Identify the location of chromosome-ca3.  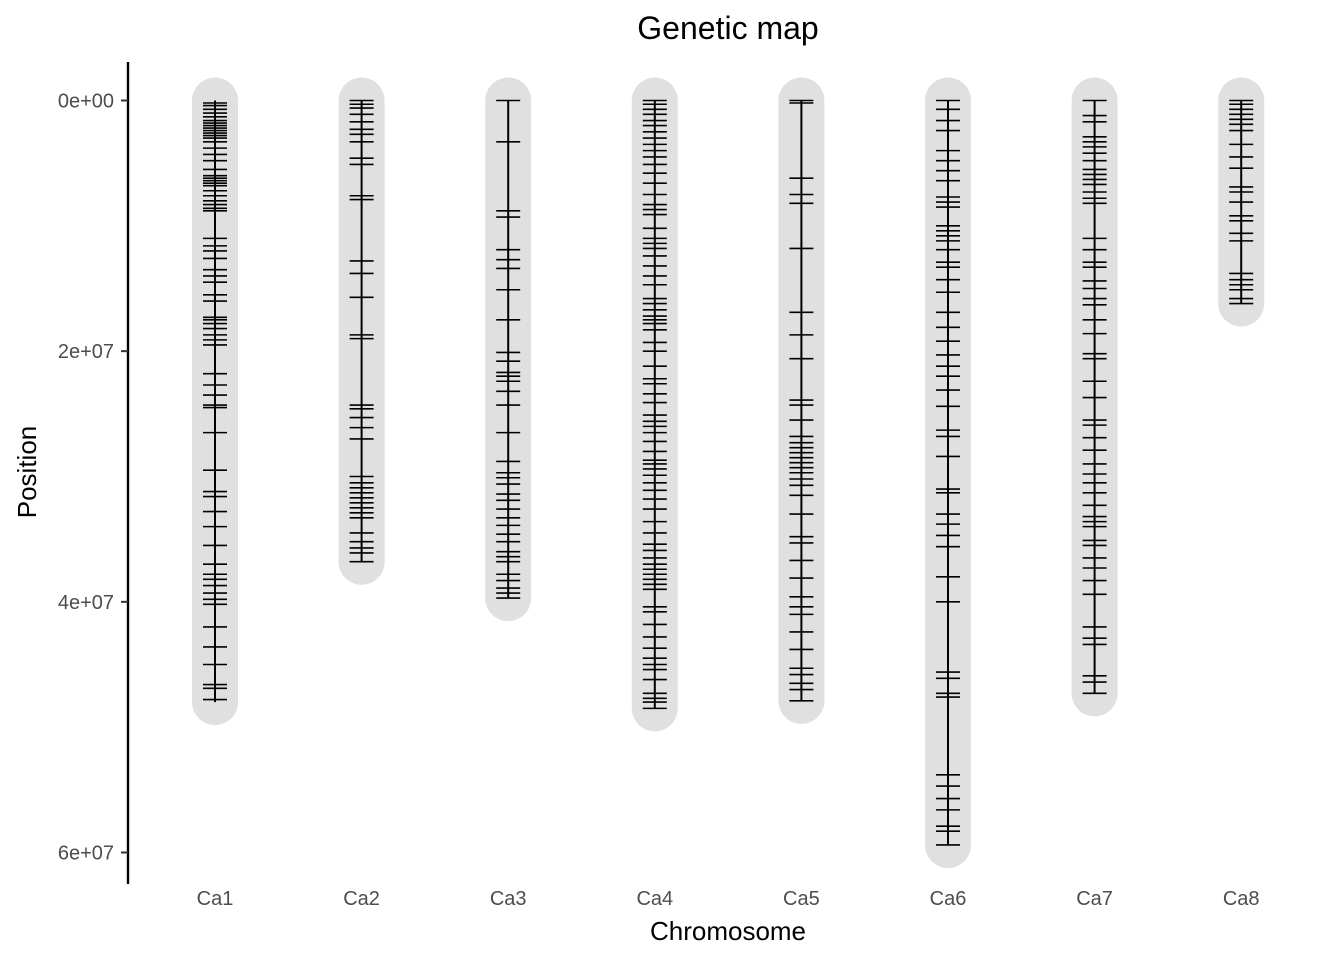
(508, 349).